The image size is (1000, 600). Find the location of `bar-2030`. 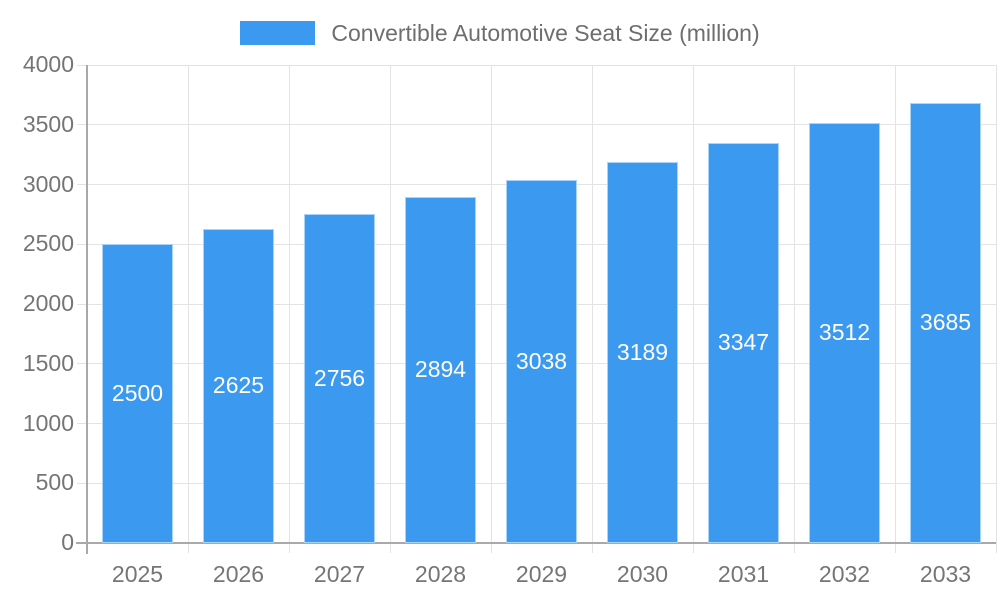

bar-2030 is located at coordinates (642, 352).